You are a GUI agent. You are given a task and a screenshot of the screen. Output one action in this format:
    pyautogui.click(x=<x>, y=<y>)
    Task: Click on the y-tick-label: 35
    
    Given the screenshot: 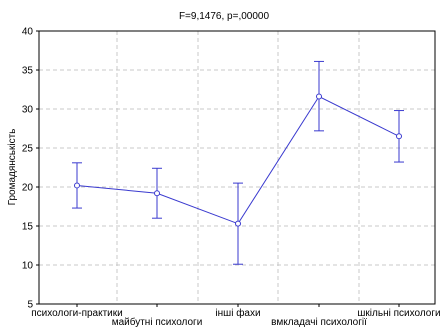 What is the action you would take?
    pyautogui.click(x=28, y=71)
    